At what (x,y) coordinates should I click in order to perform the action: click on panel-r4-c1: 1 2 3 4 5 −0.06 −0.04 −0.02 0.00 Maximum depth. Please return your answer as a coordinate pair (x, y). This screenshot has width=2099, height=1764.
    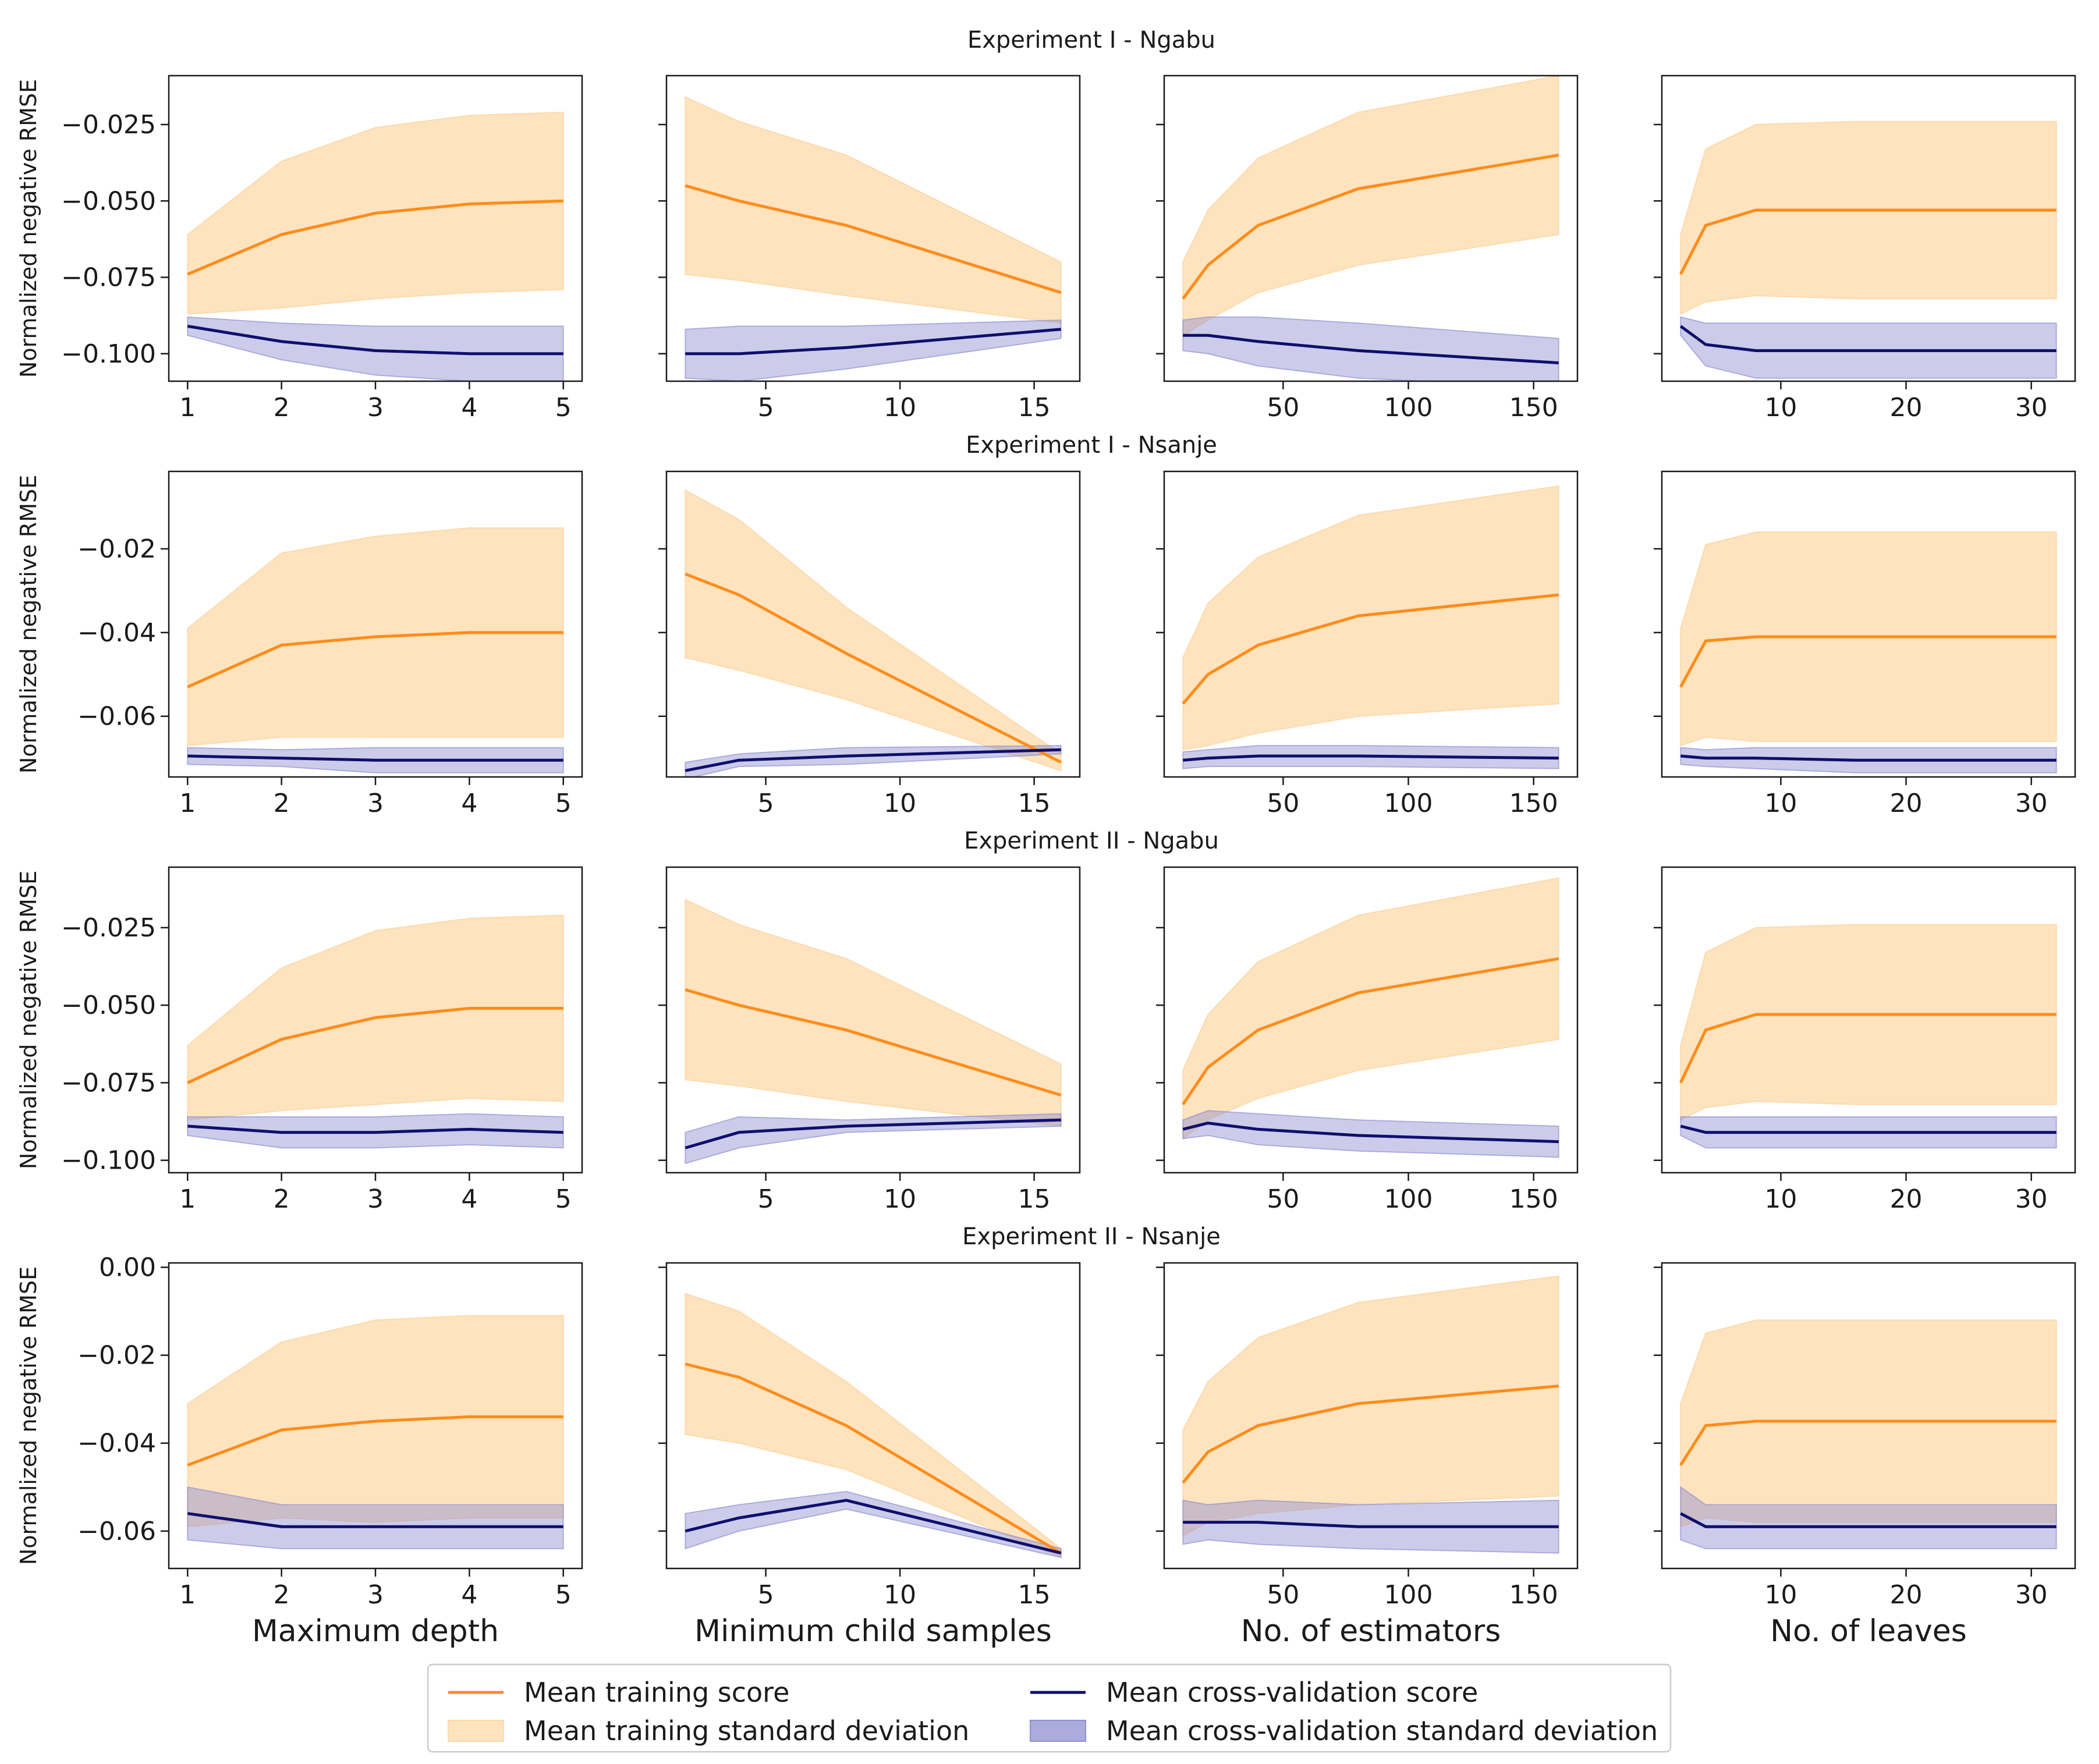
    Looking at the image, I should click on (330, 1451).